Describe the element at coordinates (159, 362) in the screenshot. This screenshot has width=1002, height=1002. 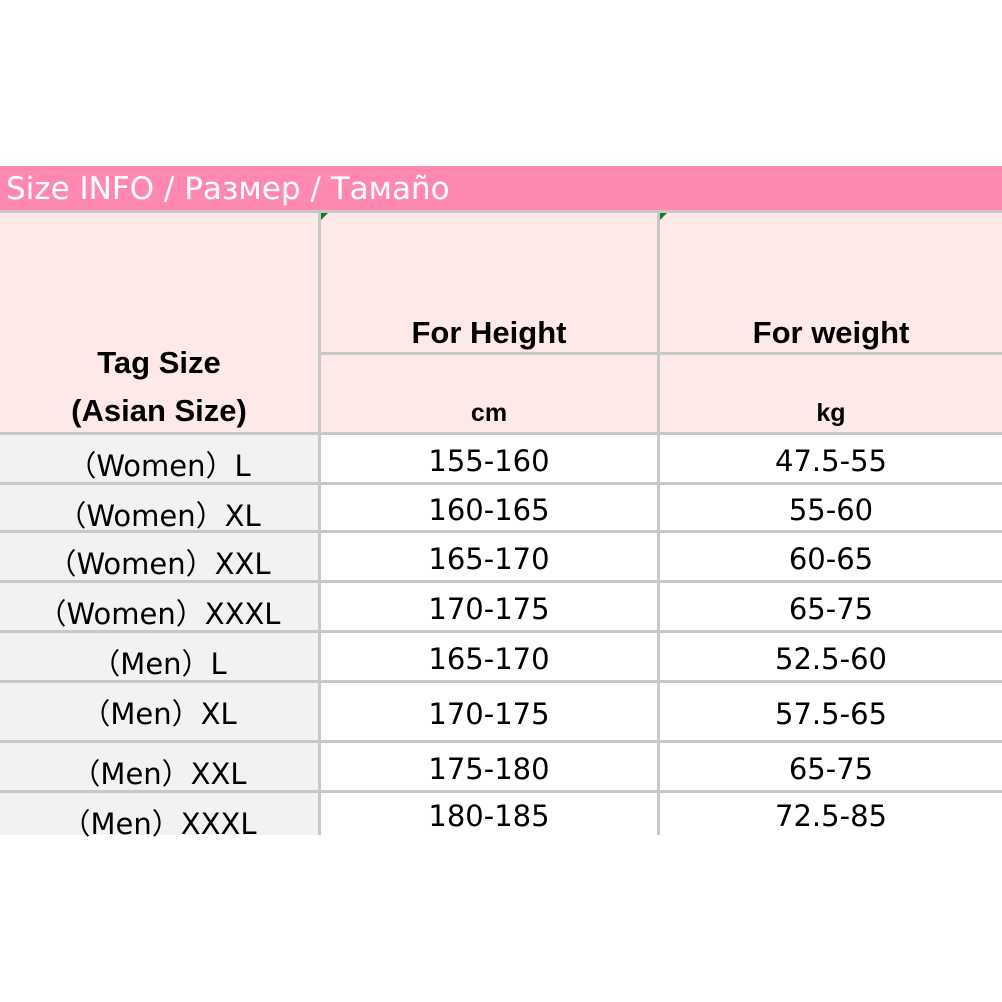
I see `header-tag-size: Tag Size` at that location.